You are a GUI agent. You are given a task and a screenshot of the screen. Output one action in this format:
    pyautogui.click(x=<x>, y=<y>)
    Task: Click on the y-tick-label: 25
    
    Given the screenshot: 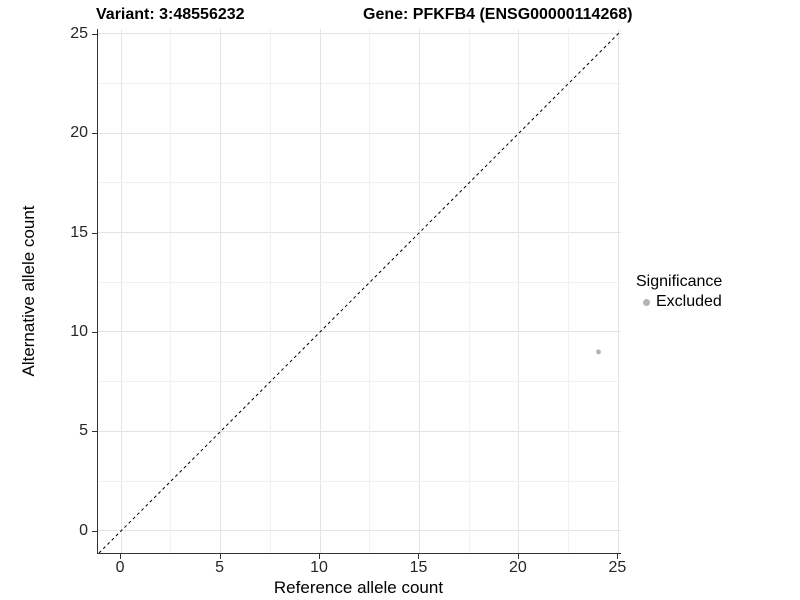 What is the action you would take?
    pyautogui.click(x=79, y=33)
    